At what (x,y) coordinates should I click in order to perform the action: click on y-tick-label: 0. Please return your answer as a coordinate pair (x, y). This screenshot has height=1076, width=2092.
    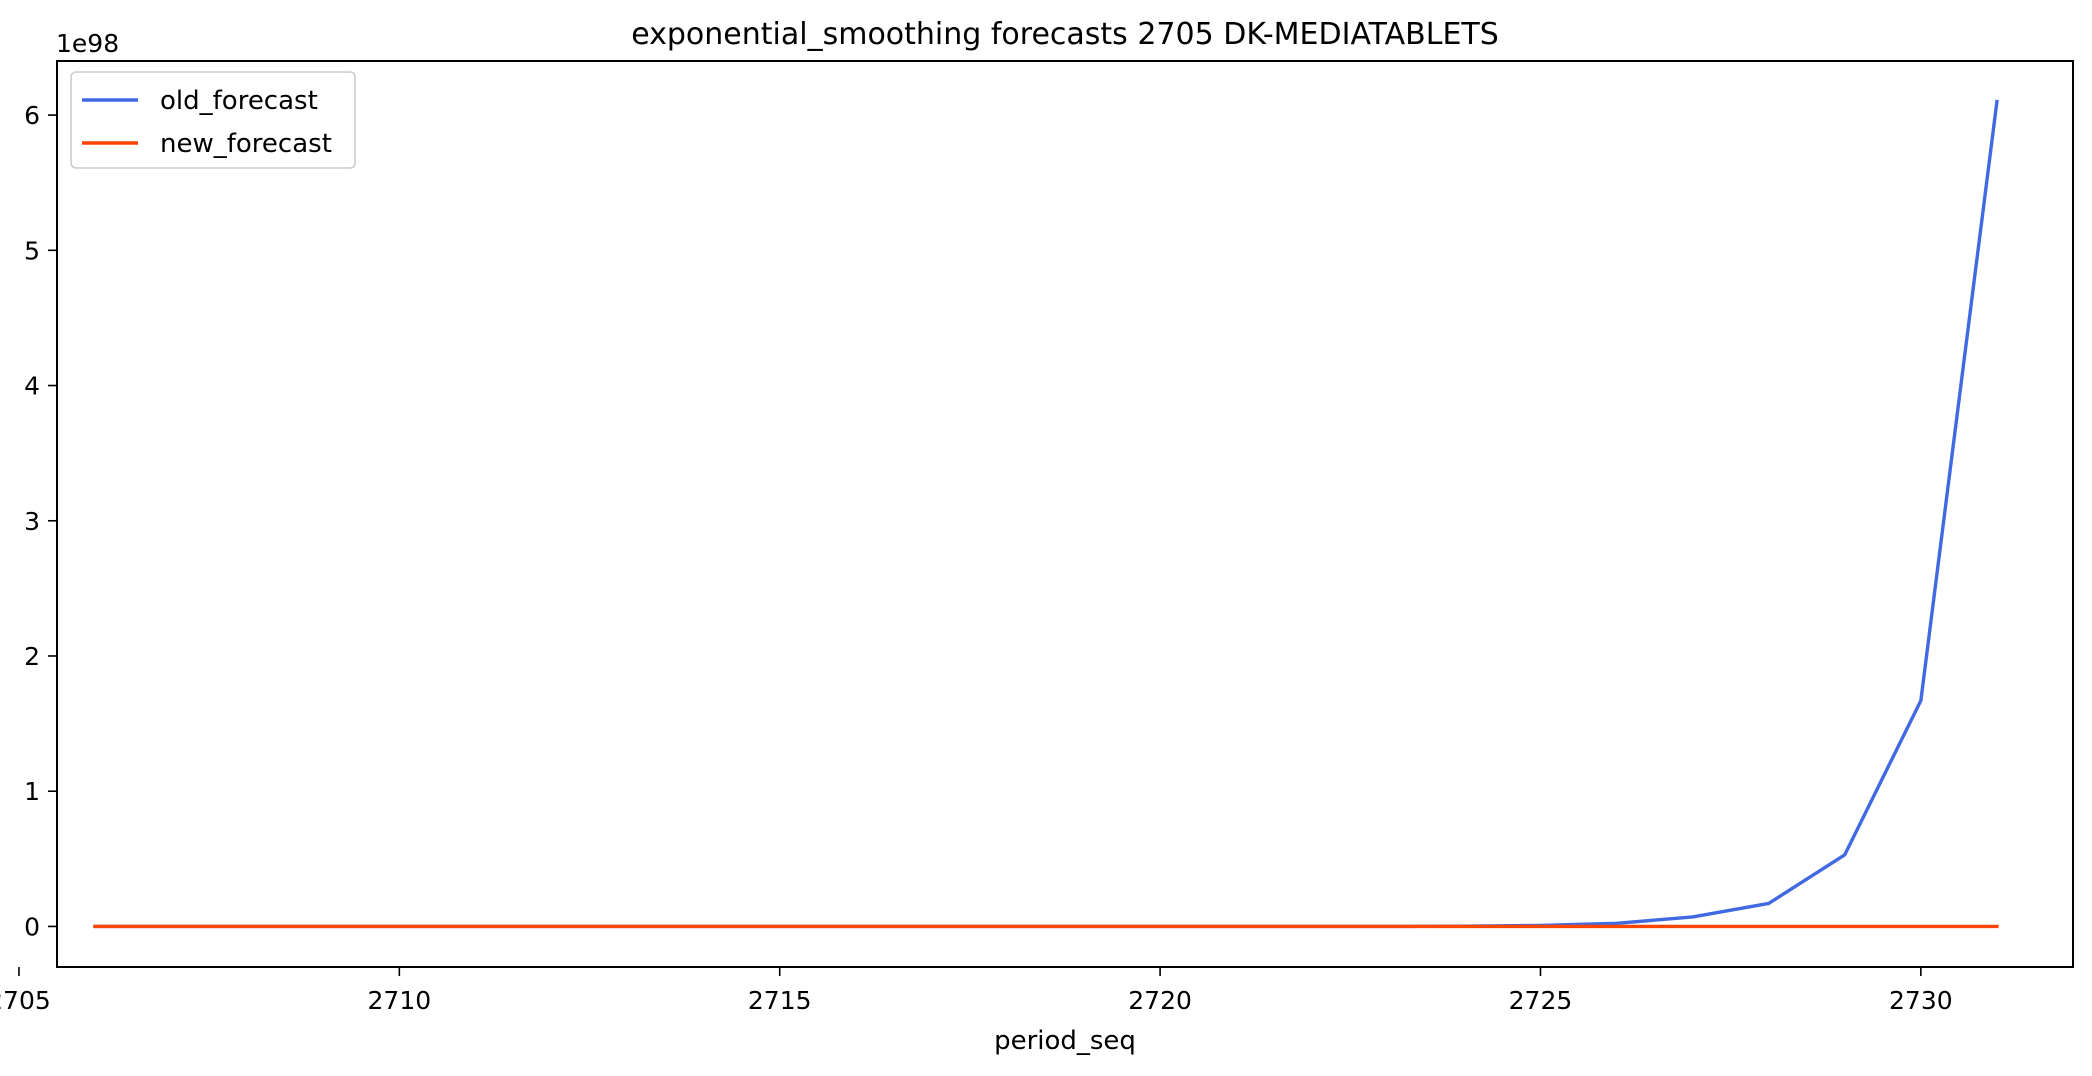
    Looking at the image, I should click on (32, 926).